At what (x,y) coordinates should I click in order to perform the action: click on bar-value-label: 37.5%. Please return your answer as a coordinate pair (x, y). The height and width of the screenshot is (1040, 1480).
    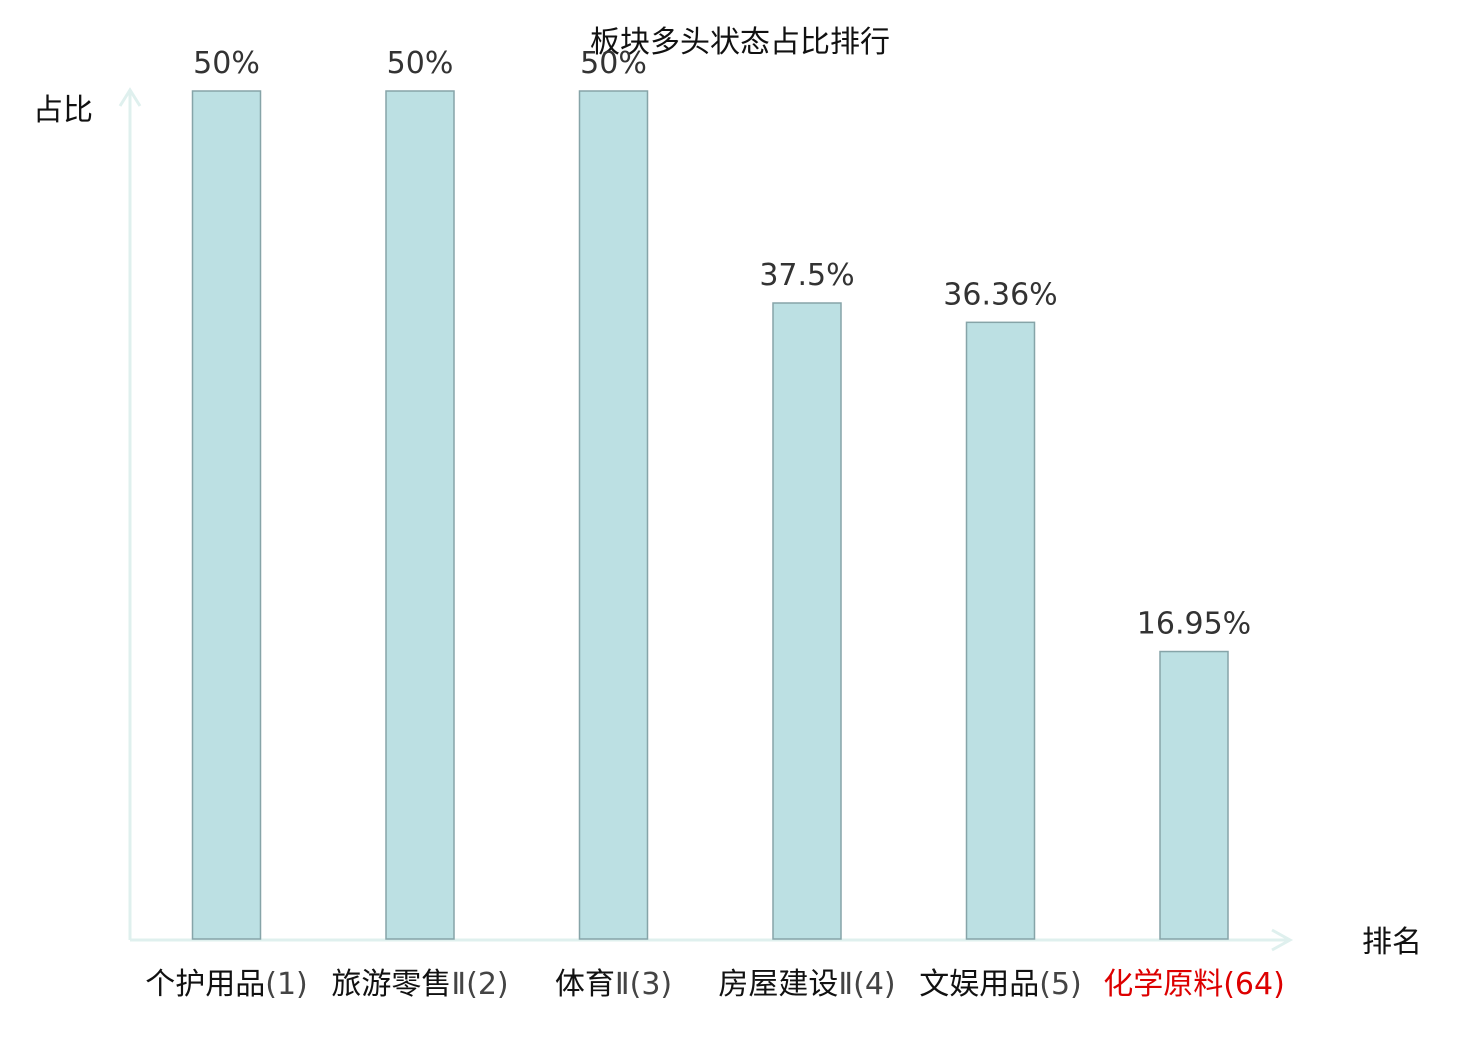
    Looking at the image, I should click on (806, 275).